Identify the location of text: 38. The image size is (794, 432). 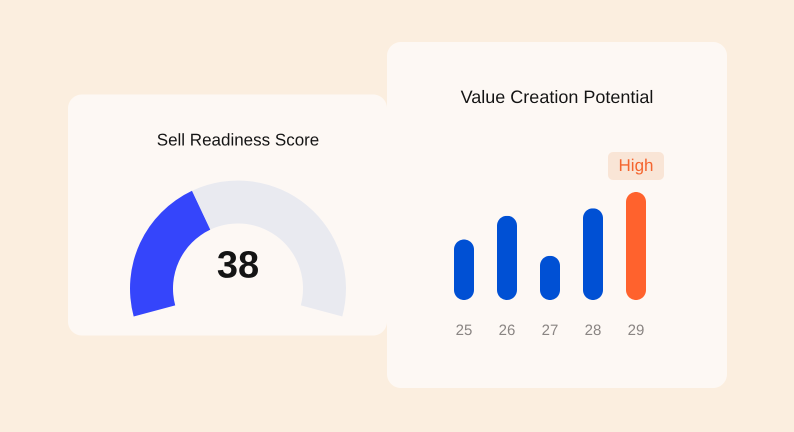
(238, 265).